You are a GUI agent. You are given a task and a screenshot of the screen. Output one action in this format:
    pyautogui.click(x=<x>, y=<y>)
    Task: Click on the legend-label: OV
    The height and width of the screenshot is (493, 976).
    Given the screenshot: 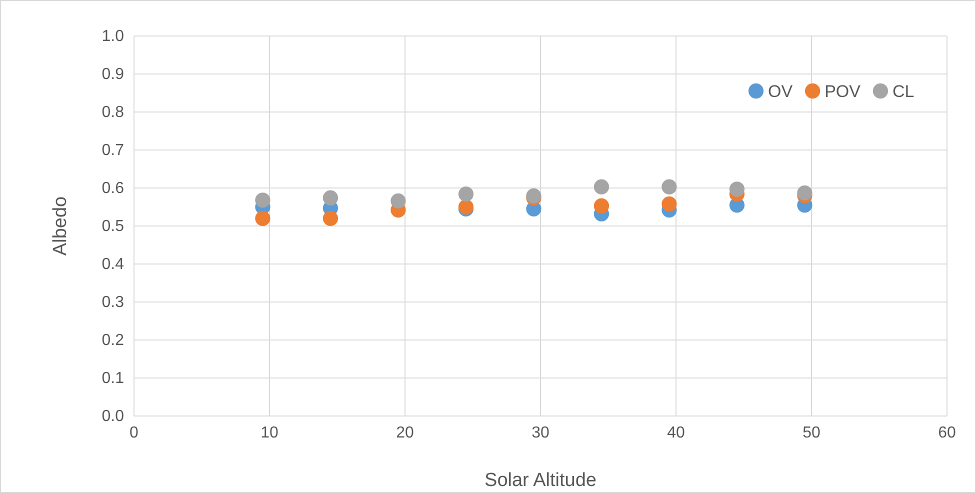 What is the action you would take?
    pyautogui.click(x=781, y=91)
    